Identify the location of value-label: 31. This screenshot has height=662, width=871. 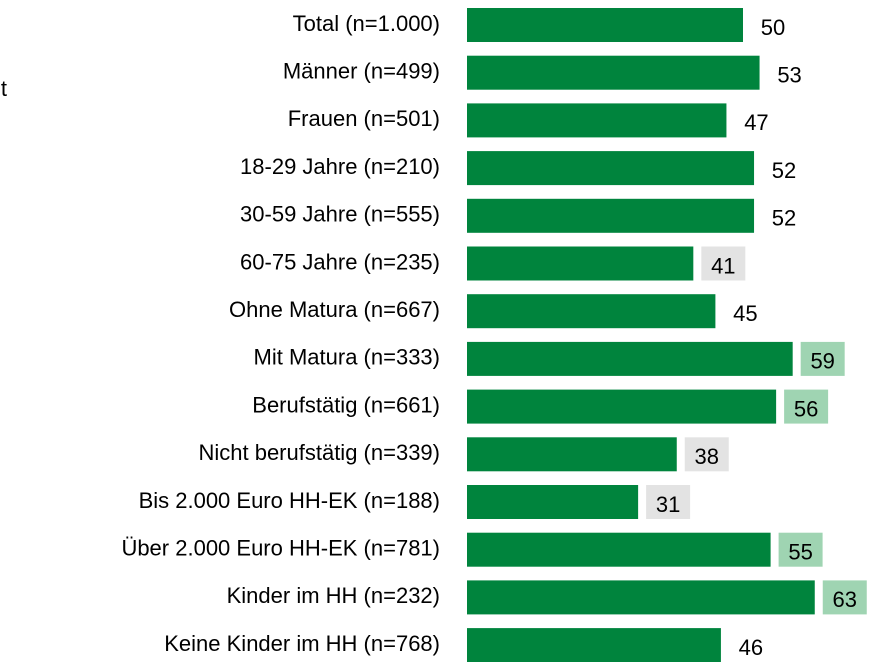
(668, 504).